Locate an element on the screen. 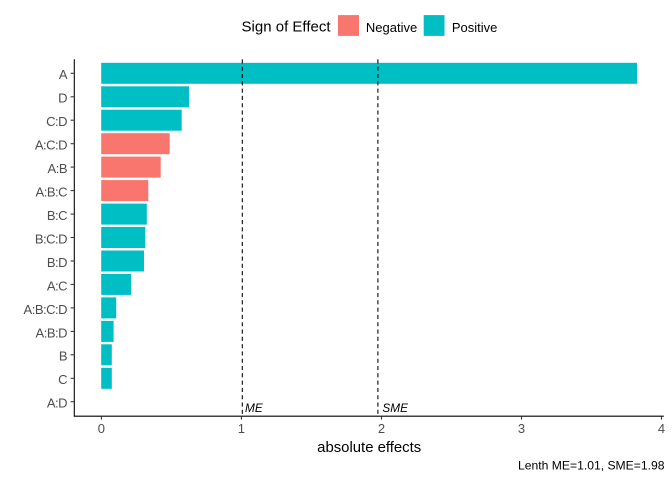 Image resolution: width=672 pixels, height=480 pixels. svg-text: Lenth ME=1.01, SME=1.98 is located at coordinates (591, 466).